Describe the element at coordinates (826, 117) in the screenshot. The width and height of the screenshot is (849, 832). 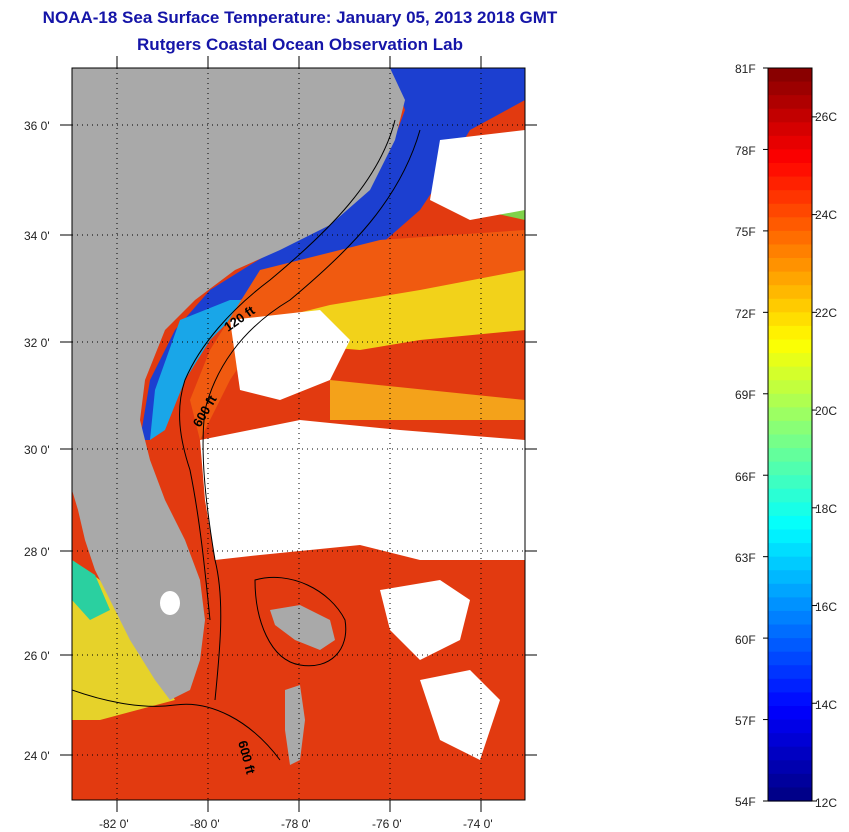
I see `colorbar-c-label-26: 26C` at that location.